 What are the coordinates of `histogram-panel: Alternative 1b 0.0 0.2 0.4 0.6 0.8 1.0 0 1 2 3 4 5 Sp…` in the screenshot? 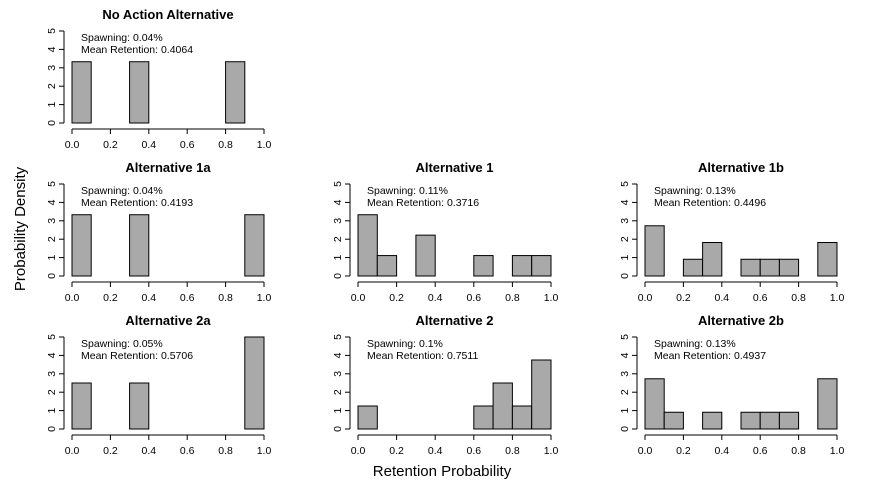 It's located at (731, 232).